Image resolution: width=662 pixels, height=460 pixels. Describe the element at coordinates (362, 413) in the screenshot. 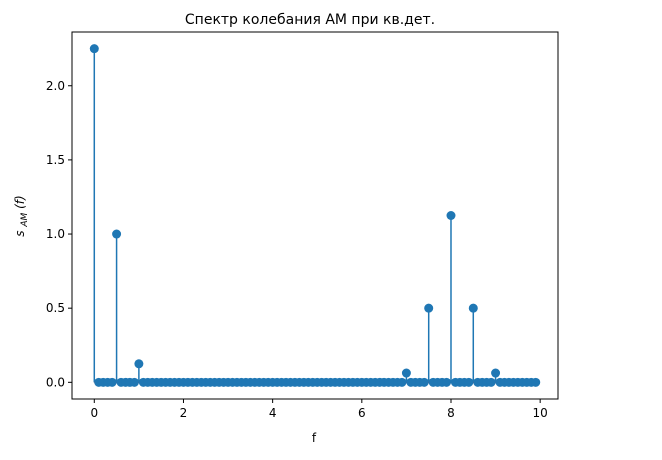

I see `x-tick-label: 6` at that location.